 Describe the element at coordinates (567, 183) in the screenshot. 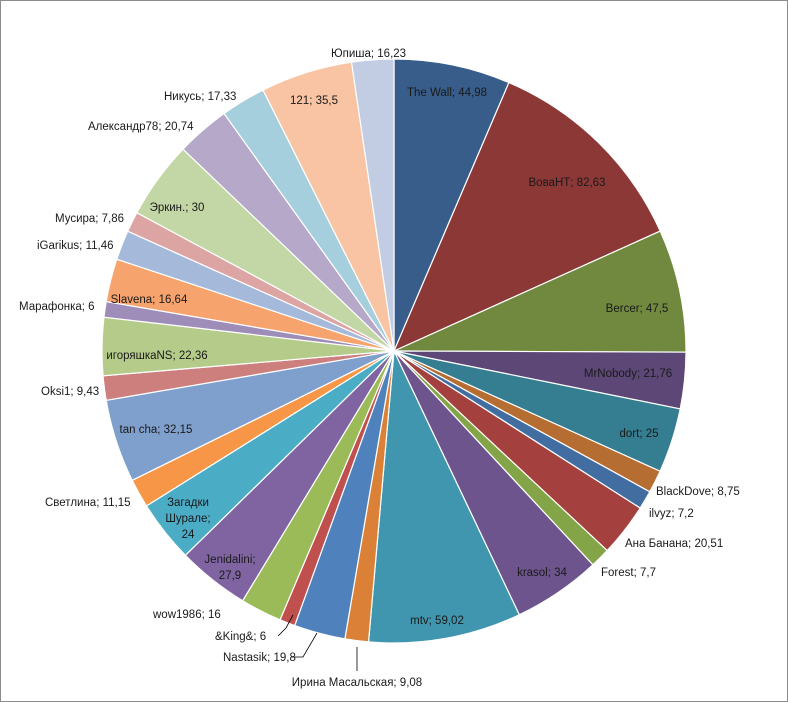

I see `slice-label: ВоваНТ; 82,63` at that location.